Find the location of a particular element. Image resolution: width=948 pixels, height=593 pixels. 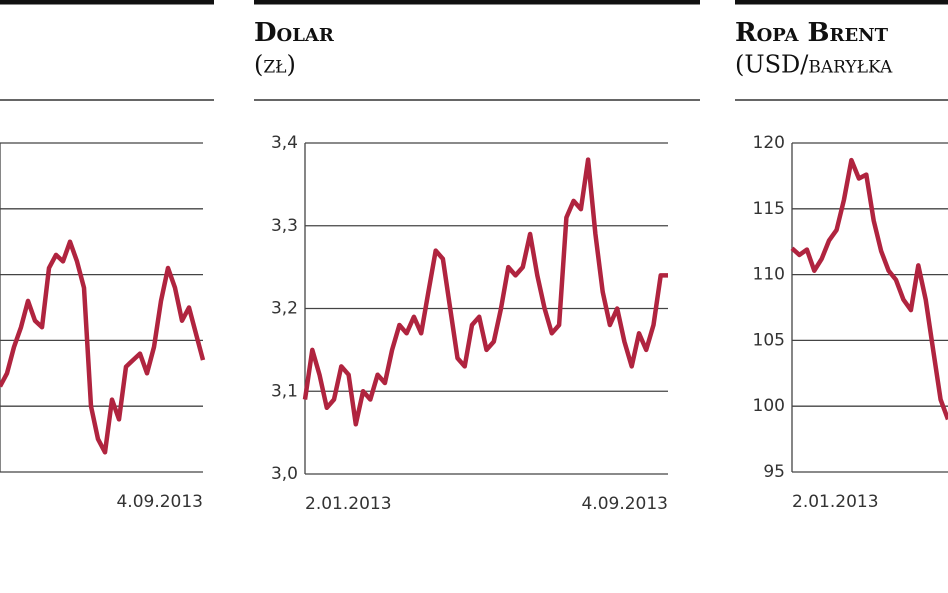

chart-subtitle: (zł) is located at coordinates (275, 65).